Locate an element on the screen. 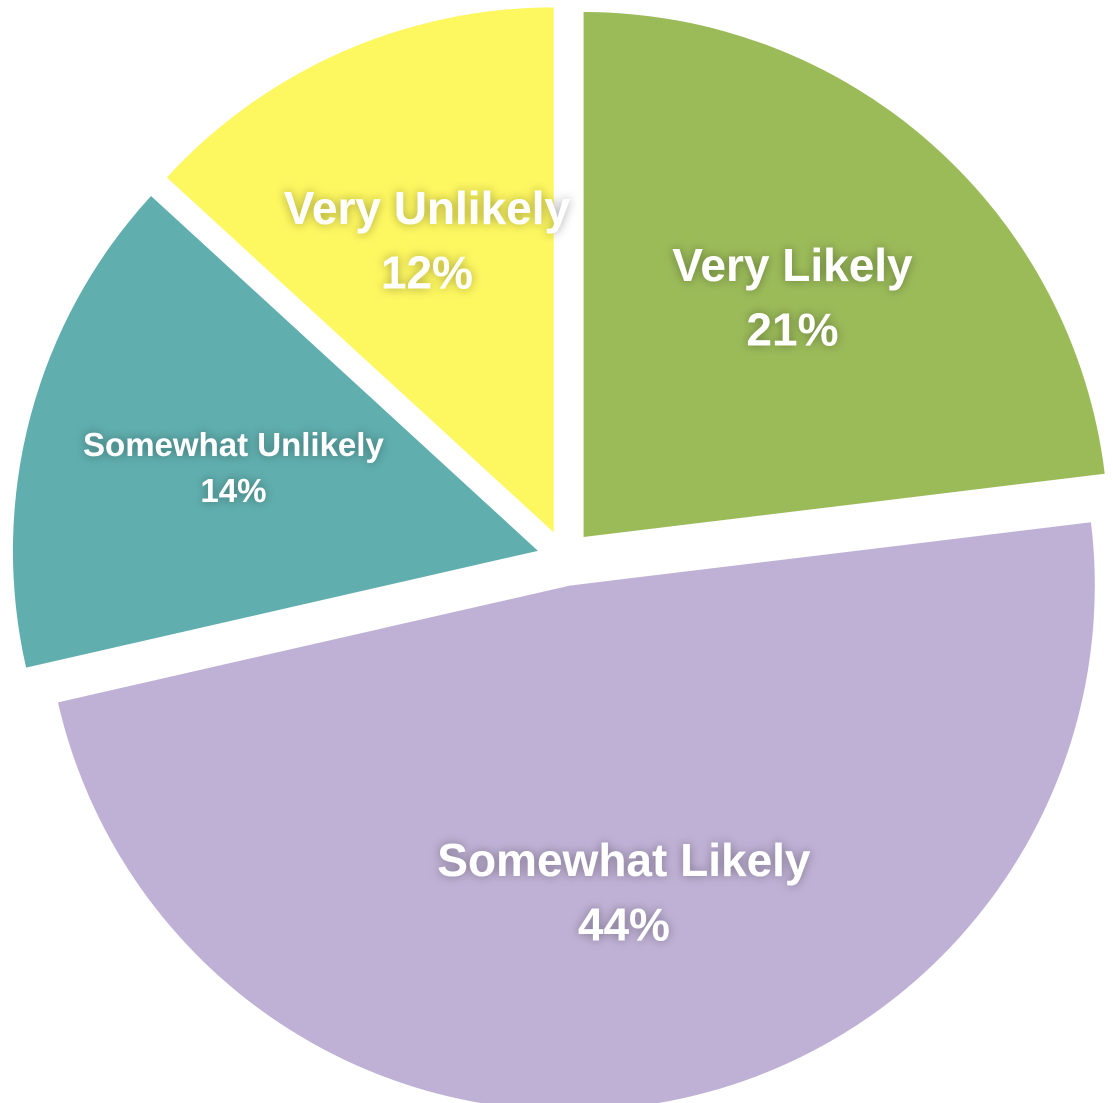 This screenshot has height=1103, width=1113. slice-value-label: 14% is located at coordinates (233, 490).